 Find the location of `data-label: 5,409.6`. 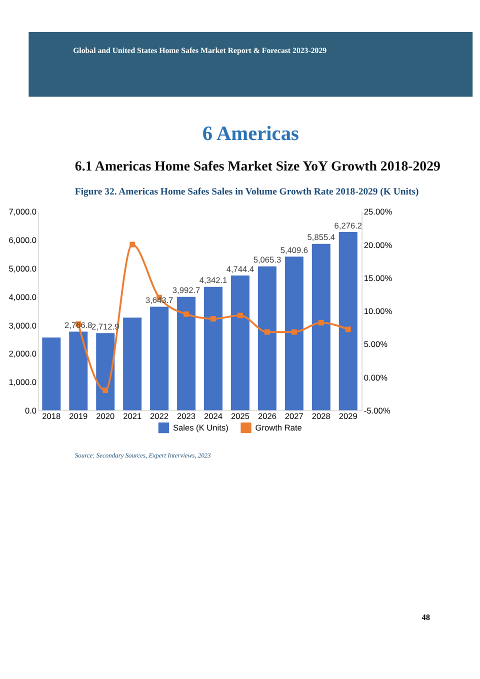

data-label: 5,409.6 is located at coordinates (294, 249).